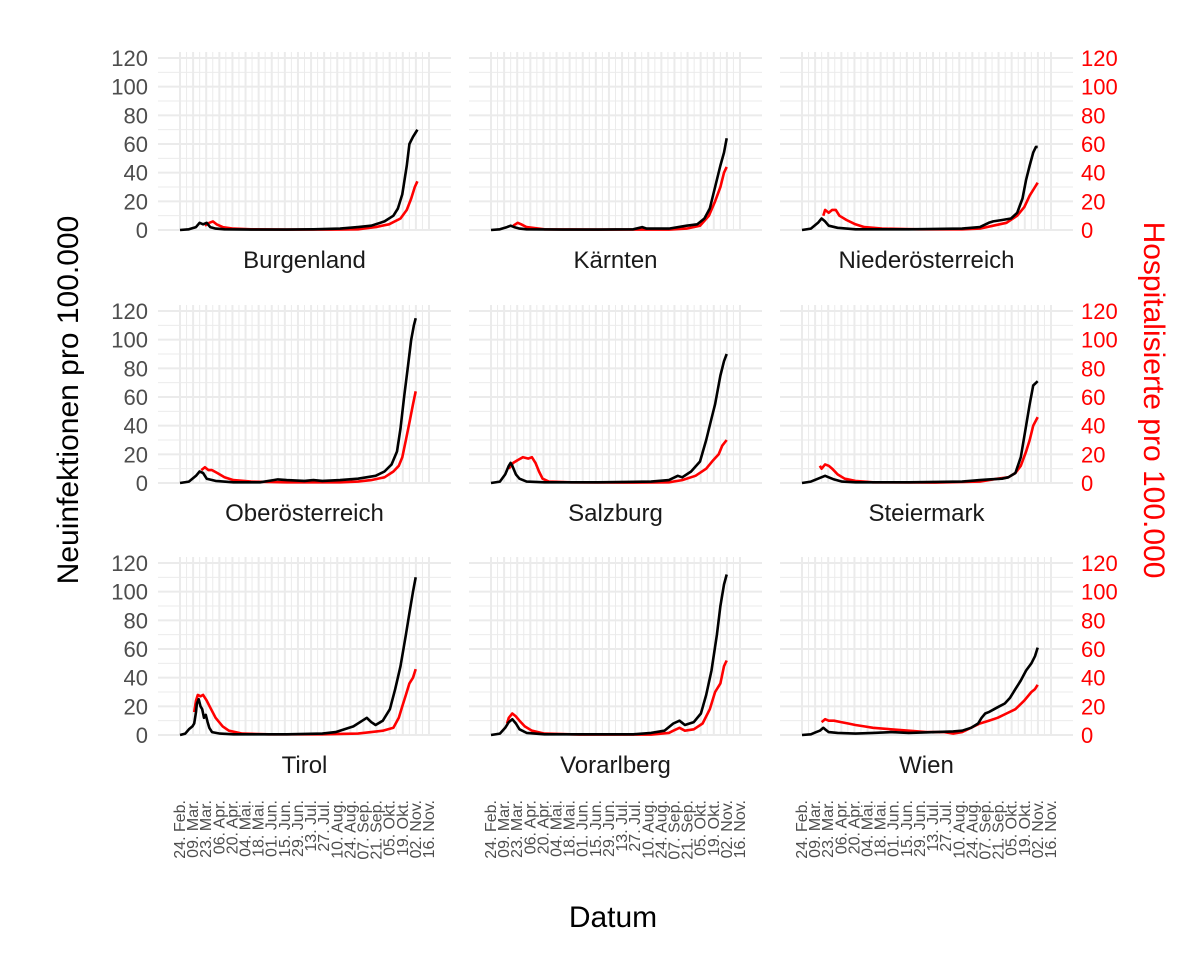 The image size is (1200, 980). What do you see at coordinates (959, 829) in the screenshot?
I see `x-tick-label: 10. Aug.` at bounding box center [959, 829].